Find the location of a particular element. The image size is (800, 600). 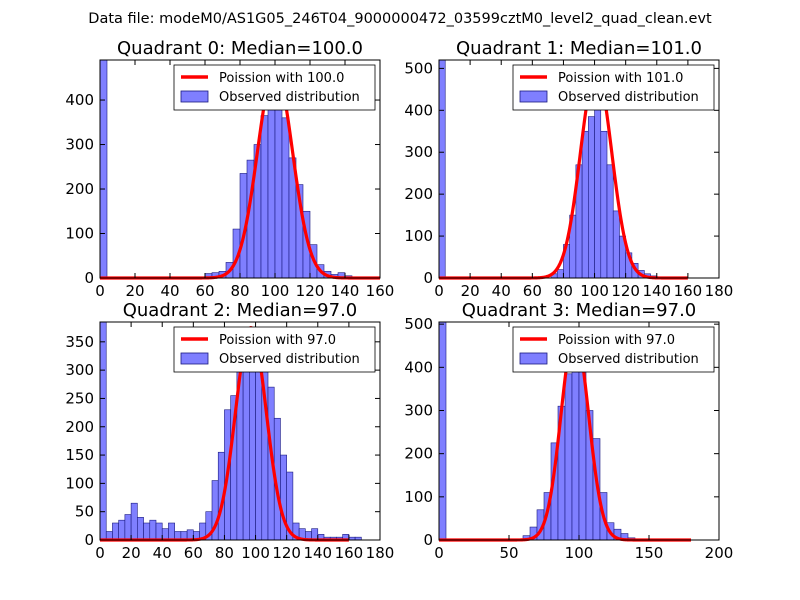

axes-frame is located at coordinates (579, 169).